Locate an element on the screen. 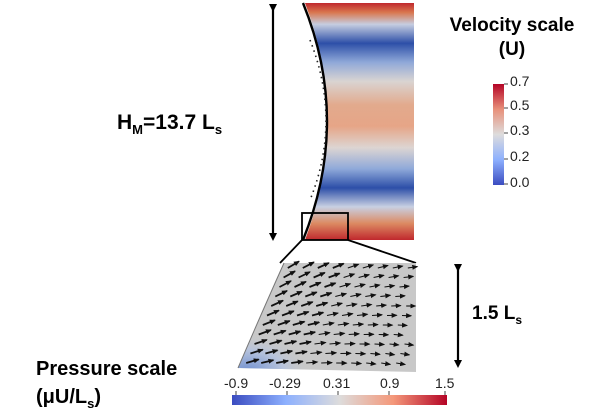  pressure-tick-label: 0.9 is located at coordinates (389, 383).